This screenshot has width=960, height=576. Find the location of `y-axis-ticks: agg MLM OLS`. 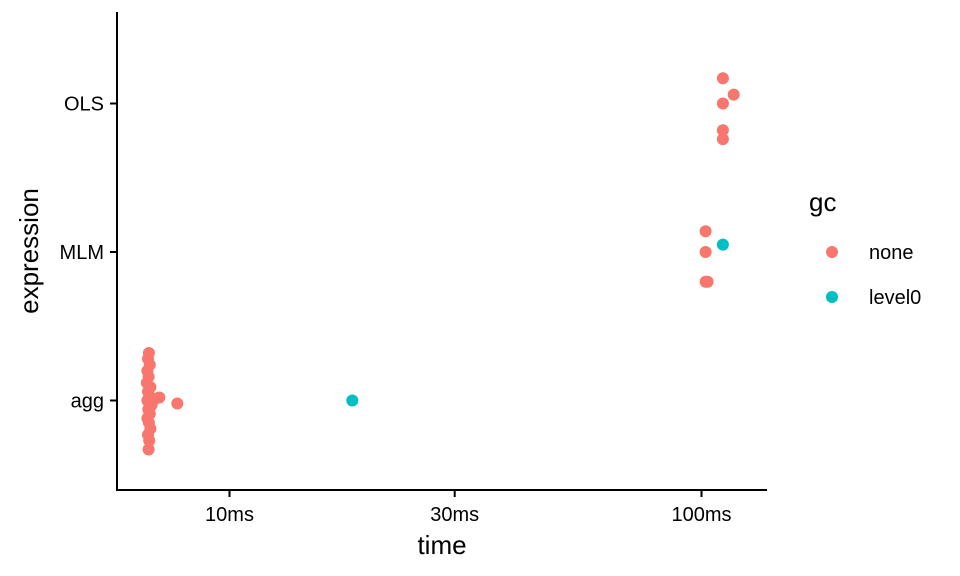

y-axis-ticks: agg MLM OLS is located at coordinates (88, 253).